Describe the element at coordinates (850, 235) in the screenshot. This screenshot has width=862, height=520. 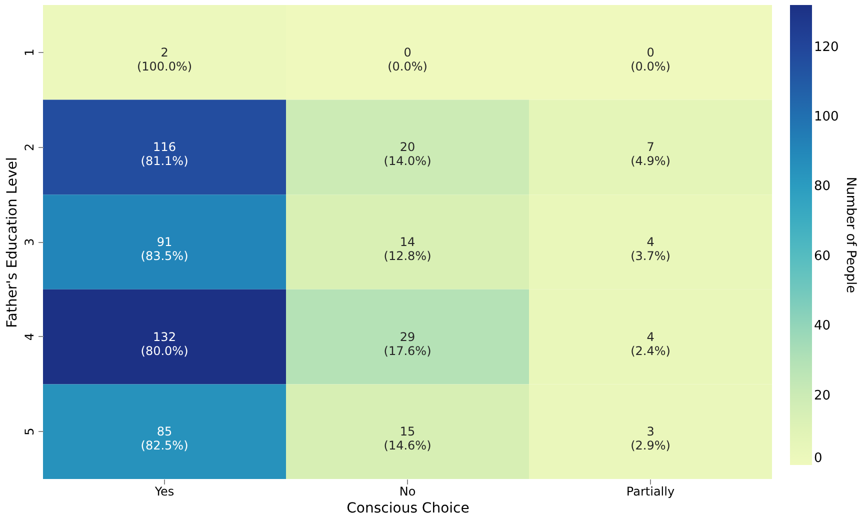
I see `color-bar-title: Number of People` at that location.